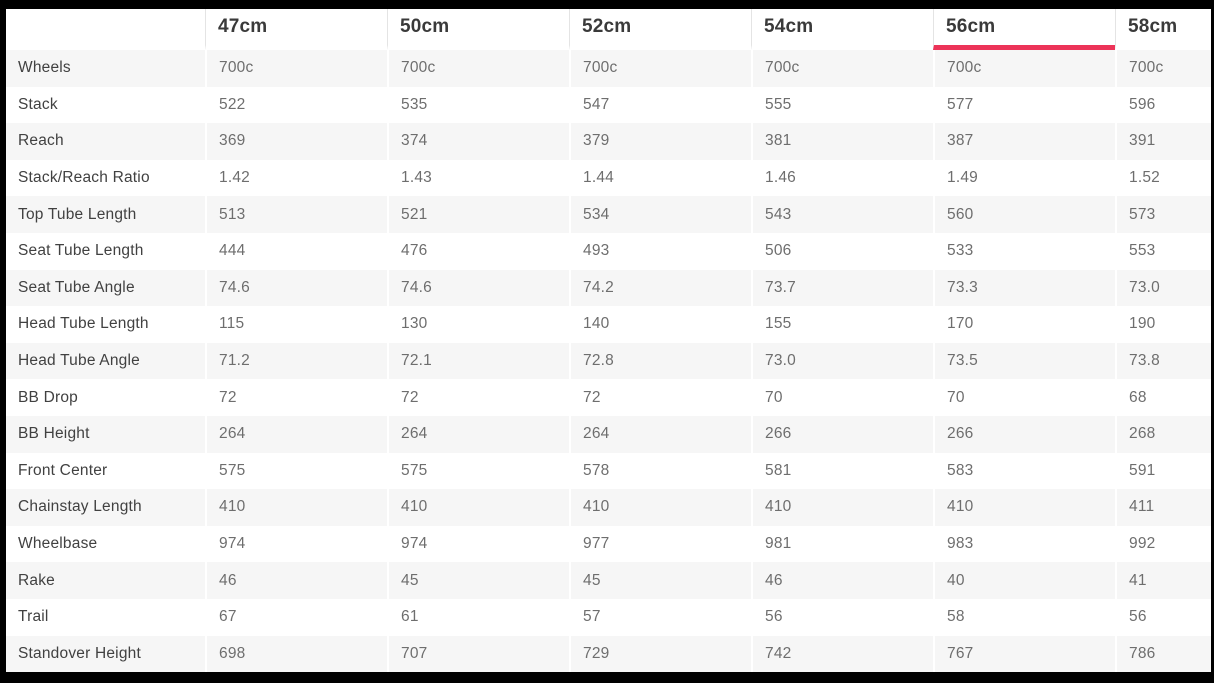 The width and height of the screenshot is (1214, 683). Describe the element at coordinates (296, 29) in the screenshot. I see `size-tab-47cm: 47cm` at that location.